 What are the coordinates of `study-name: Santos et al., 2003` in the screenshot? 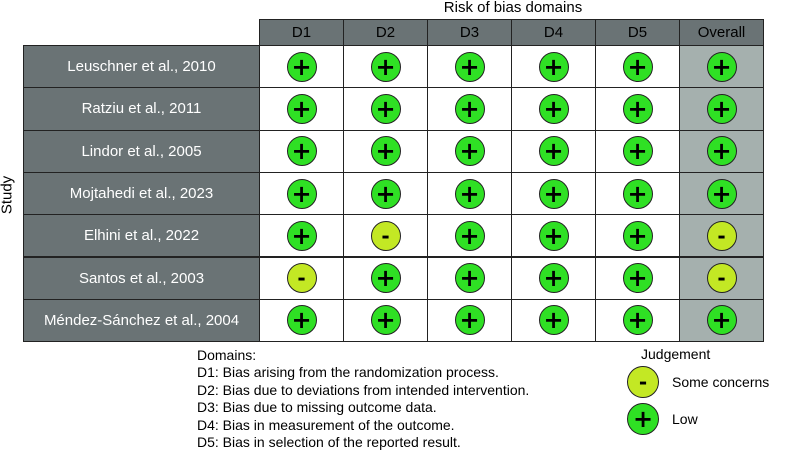 It's located at (141, 278).